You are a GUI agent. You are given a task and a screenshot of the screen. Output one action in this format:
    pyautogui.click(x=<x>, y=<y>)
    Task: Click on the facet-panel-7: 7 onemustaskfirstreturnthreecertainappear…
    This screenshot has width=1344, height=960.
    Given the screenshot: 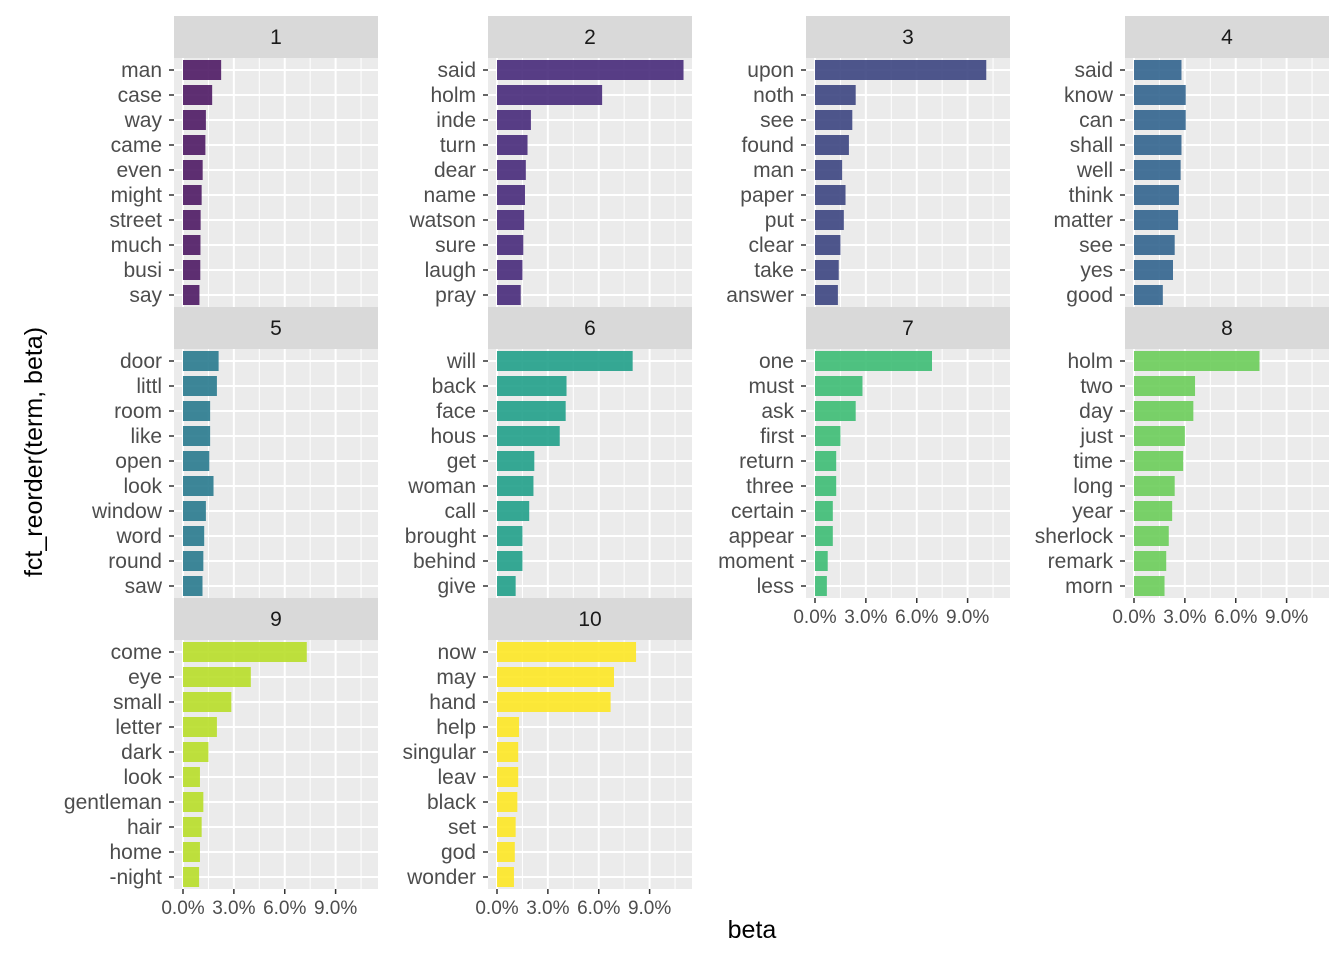 What is the action you would take?
    pyautogui.click(x=864, y=467)
    